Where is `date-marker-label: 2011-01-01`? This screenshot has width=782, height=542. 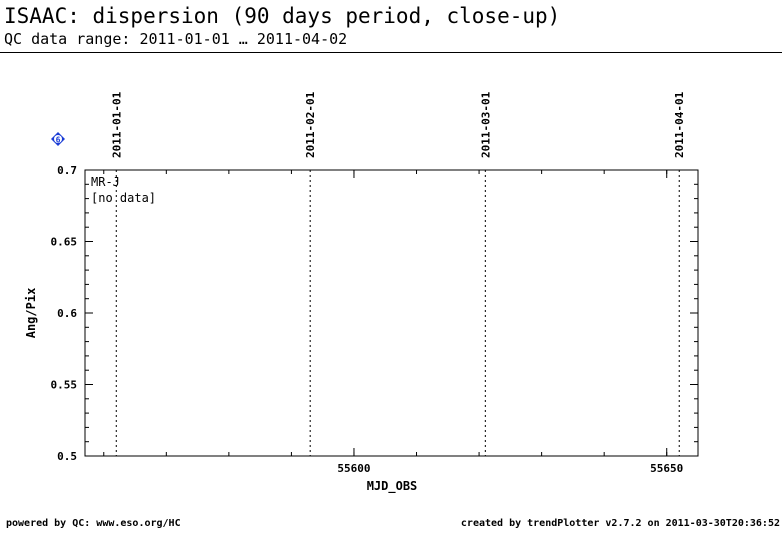 date-marker-label: 2011-01-01 is located at coordinates (116, 124).